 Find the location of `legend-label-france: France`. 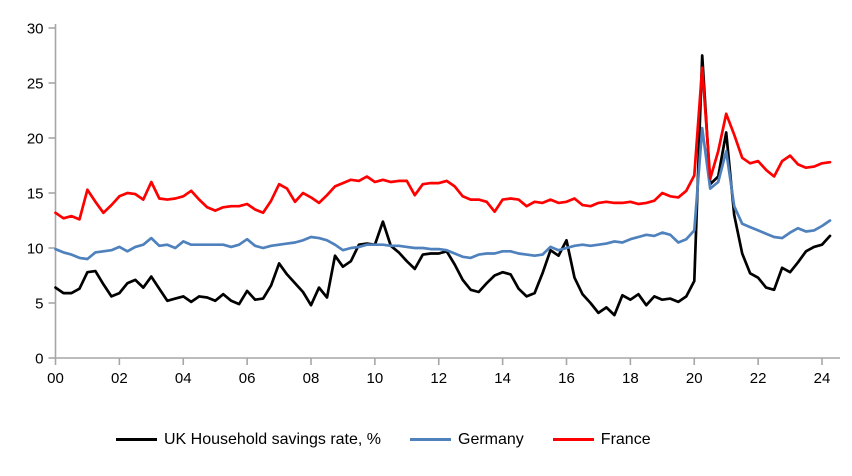

legend-label-france: France is located at coordinates (625, 439).